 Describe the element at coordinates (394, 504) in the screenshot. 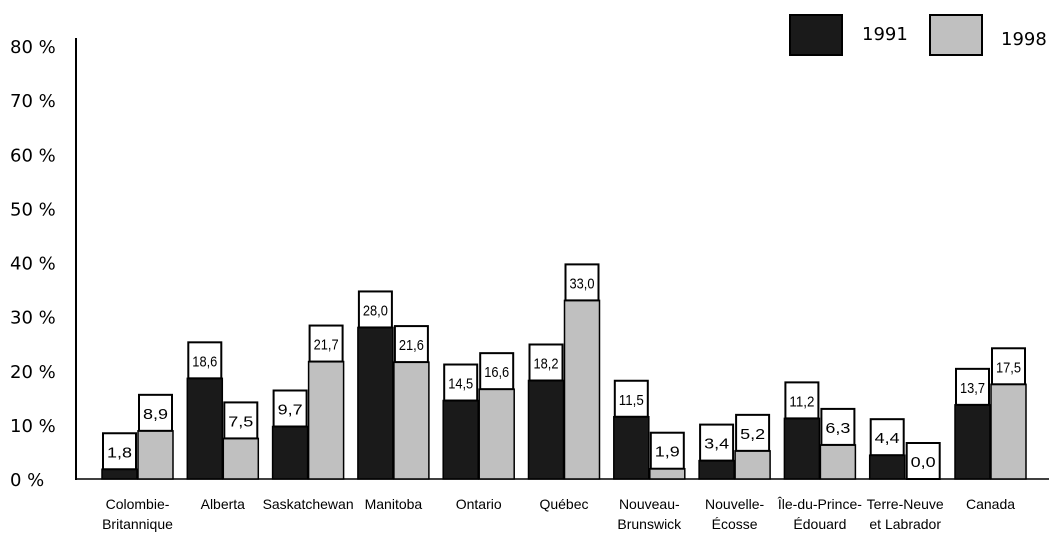

I see `category-label: Manitoba` at that location.